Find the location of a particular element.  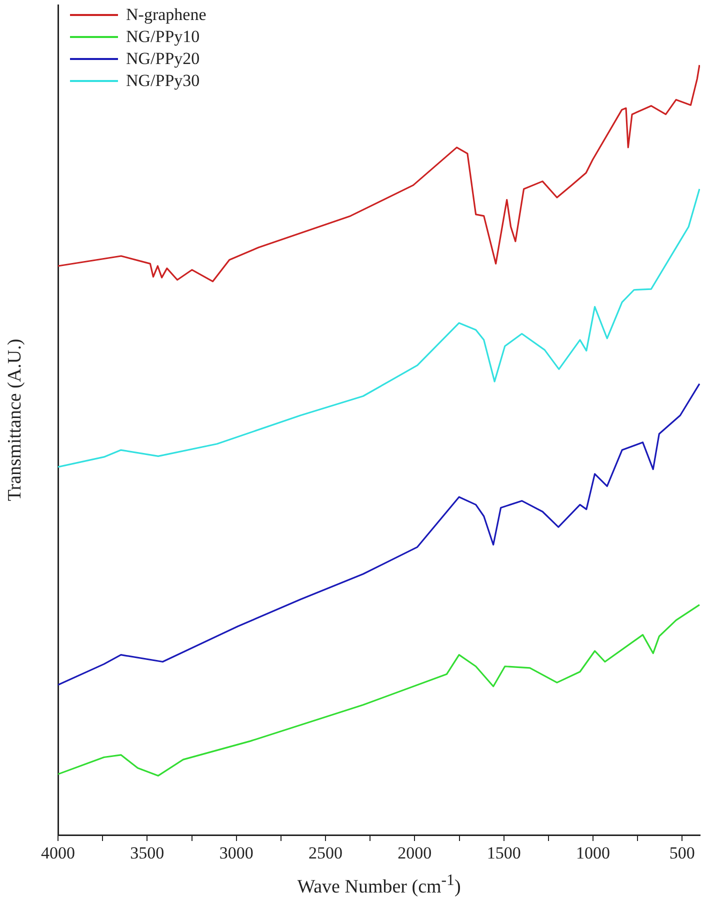

x-tick-label: 4000 is located at coordinates (58, 853).